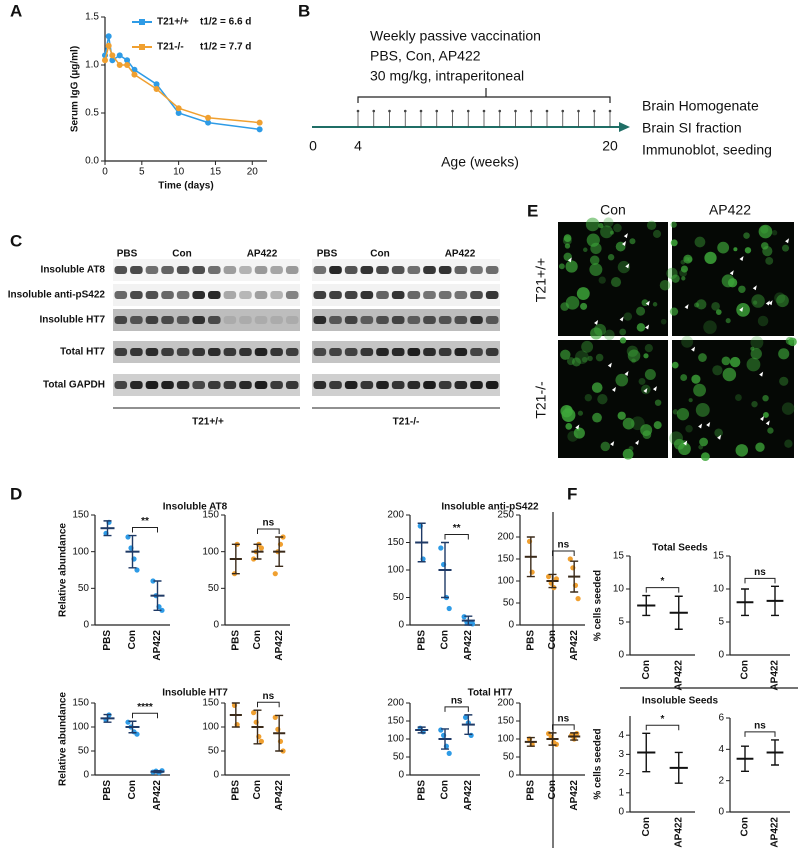 This screenshot has height=851, width=800. Describe the element at coordinates (460, 254) in the screenshot. I see `group-label: AP422` at that location.